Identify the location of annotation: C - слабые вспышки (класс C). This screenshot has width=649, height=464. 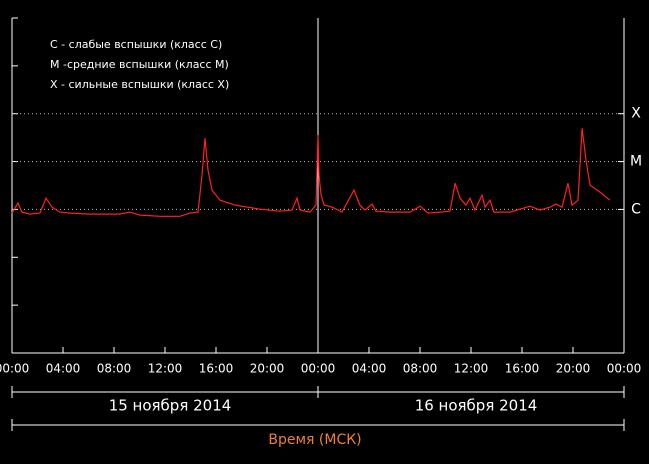
(136, 44).